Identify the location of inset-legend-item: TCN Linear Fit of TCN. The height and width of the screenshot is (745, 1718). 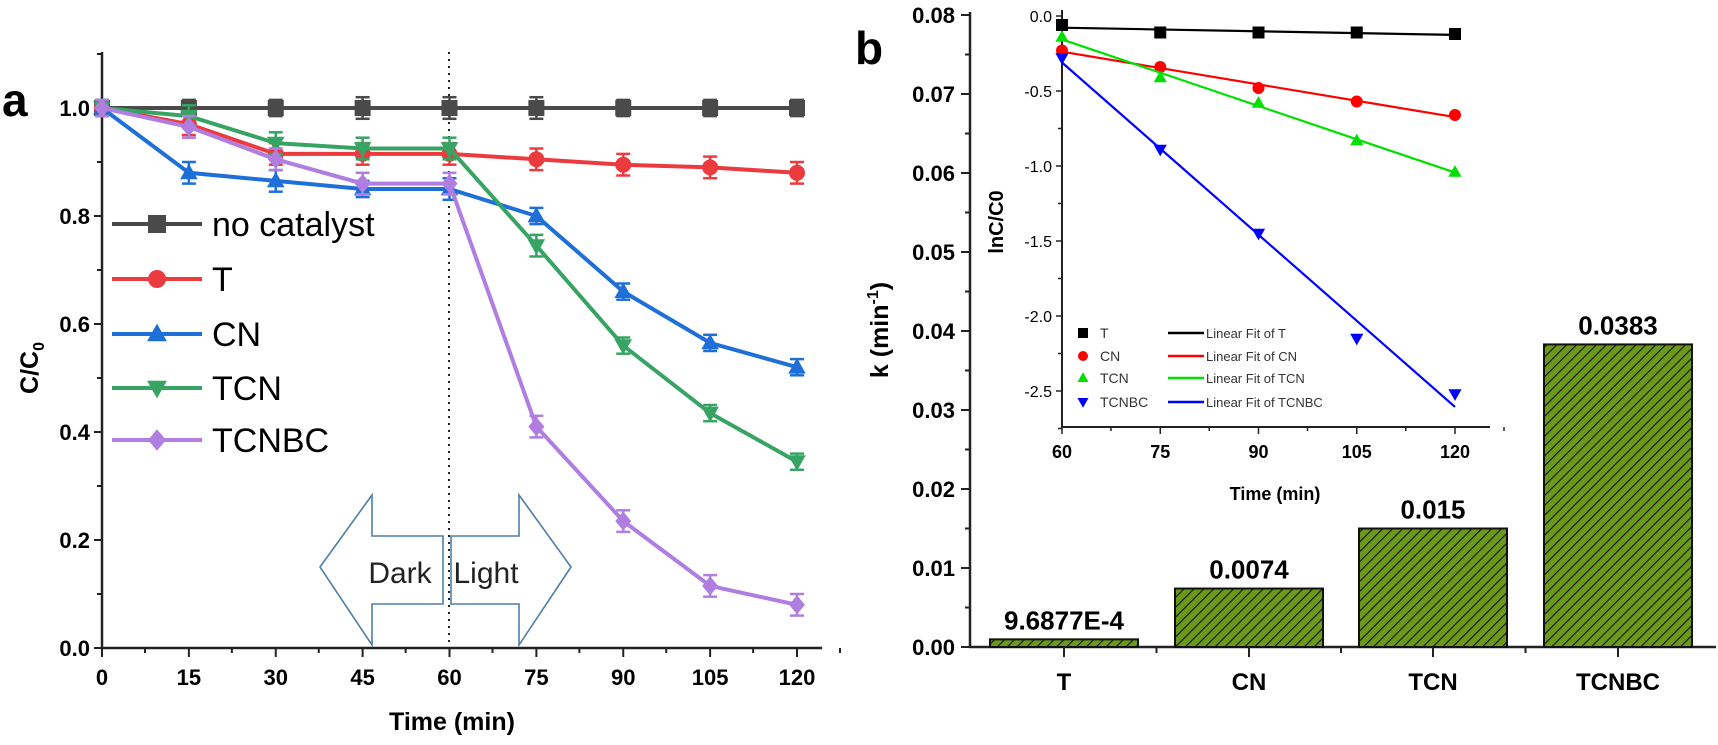
(1191, 378).